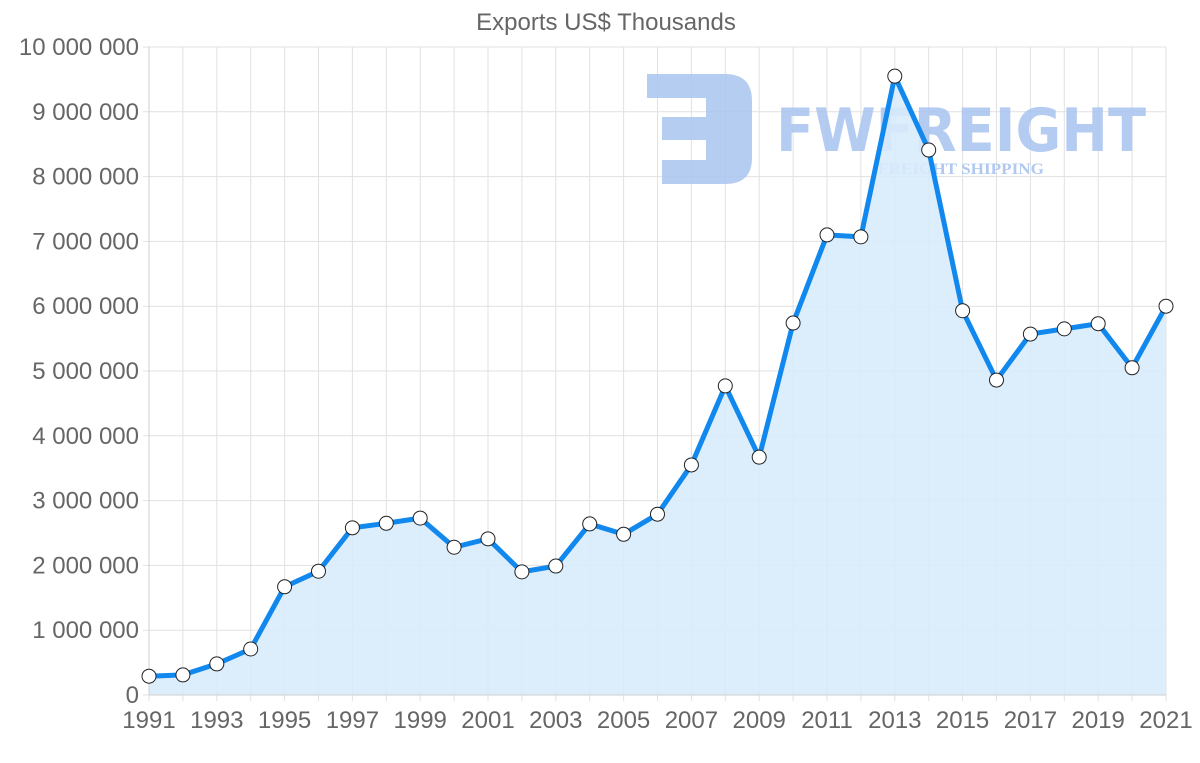  I want to click on x-tick-label: 2017, so click(1030, 720).